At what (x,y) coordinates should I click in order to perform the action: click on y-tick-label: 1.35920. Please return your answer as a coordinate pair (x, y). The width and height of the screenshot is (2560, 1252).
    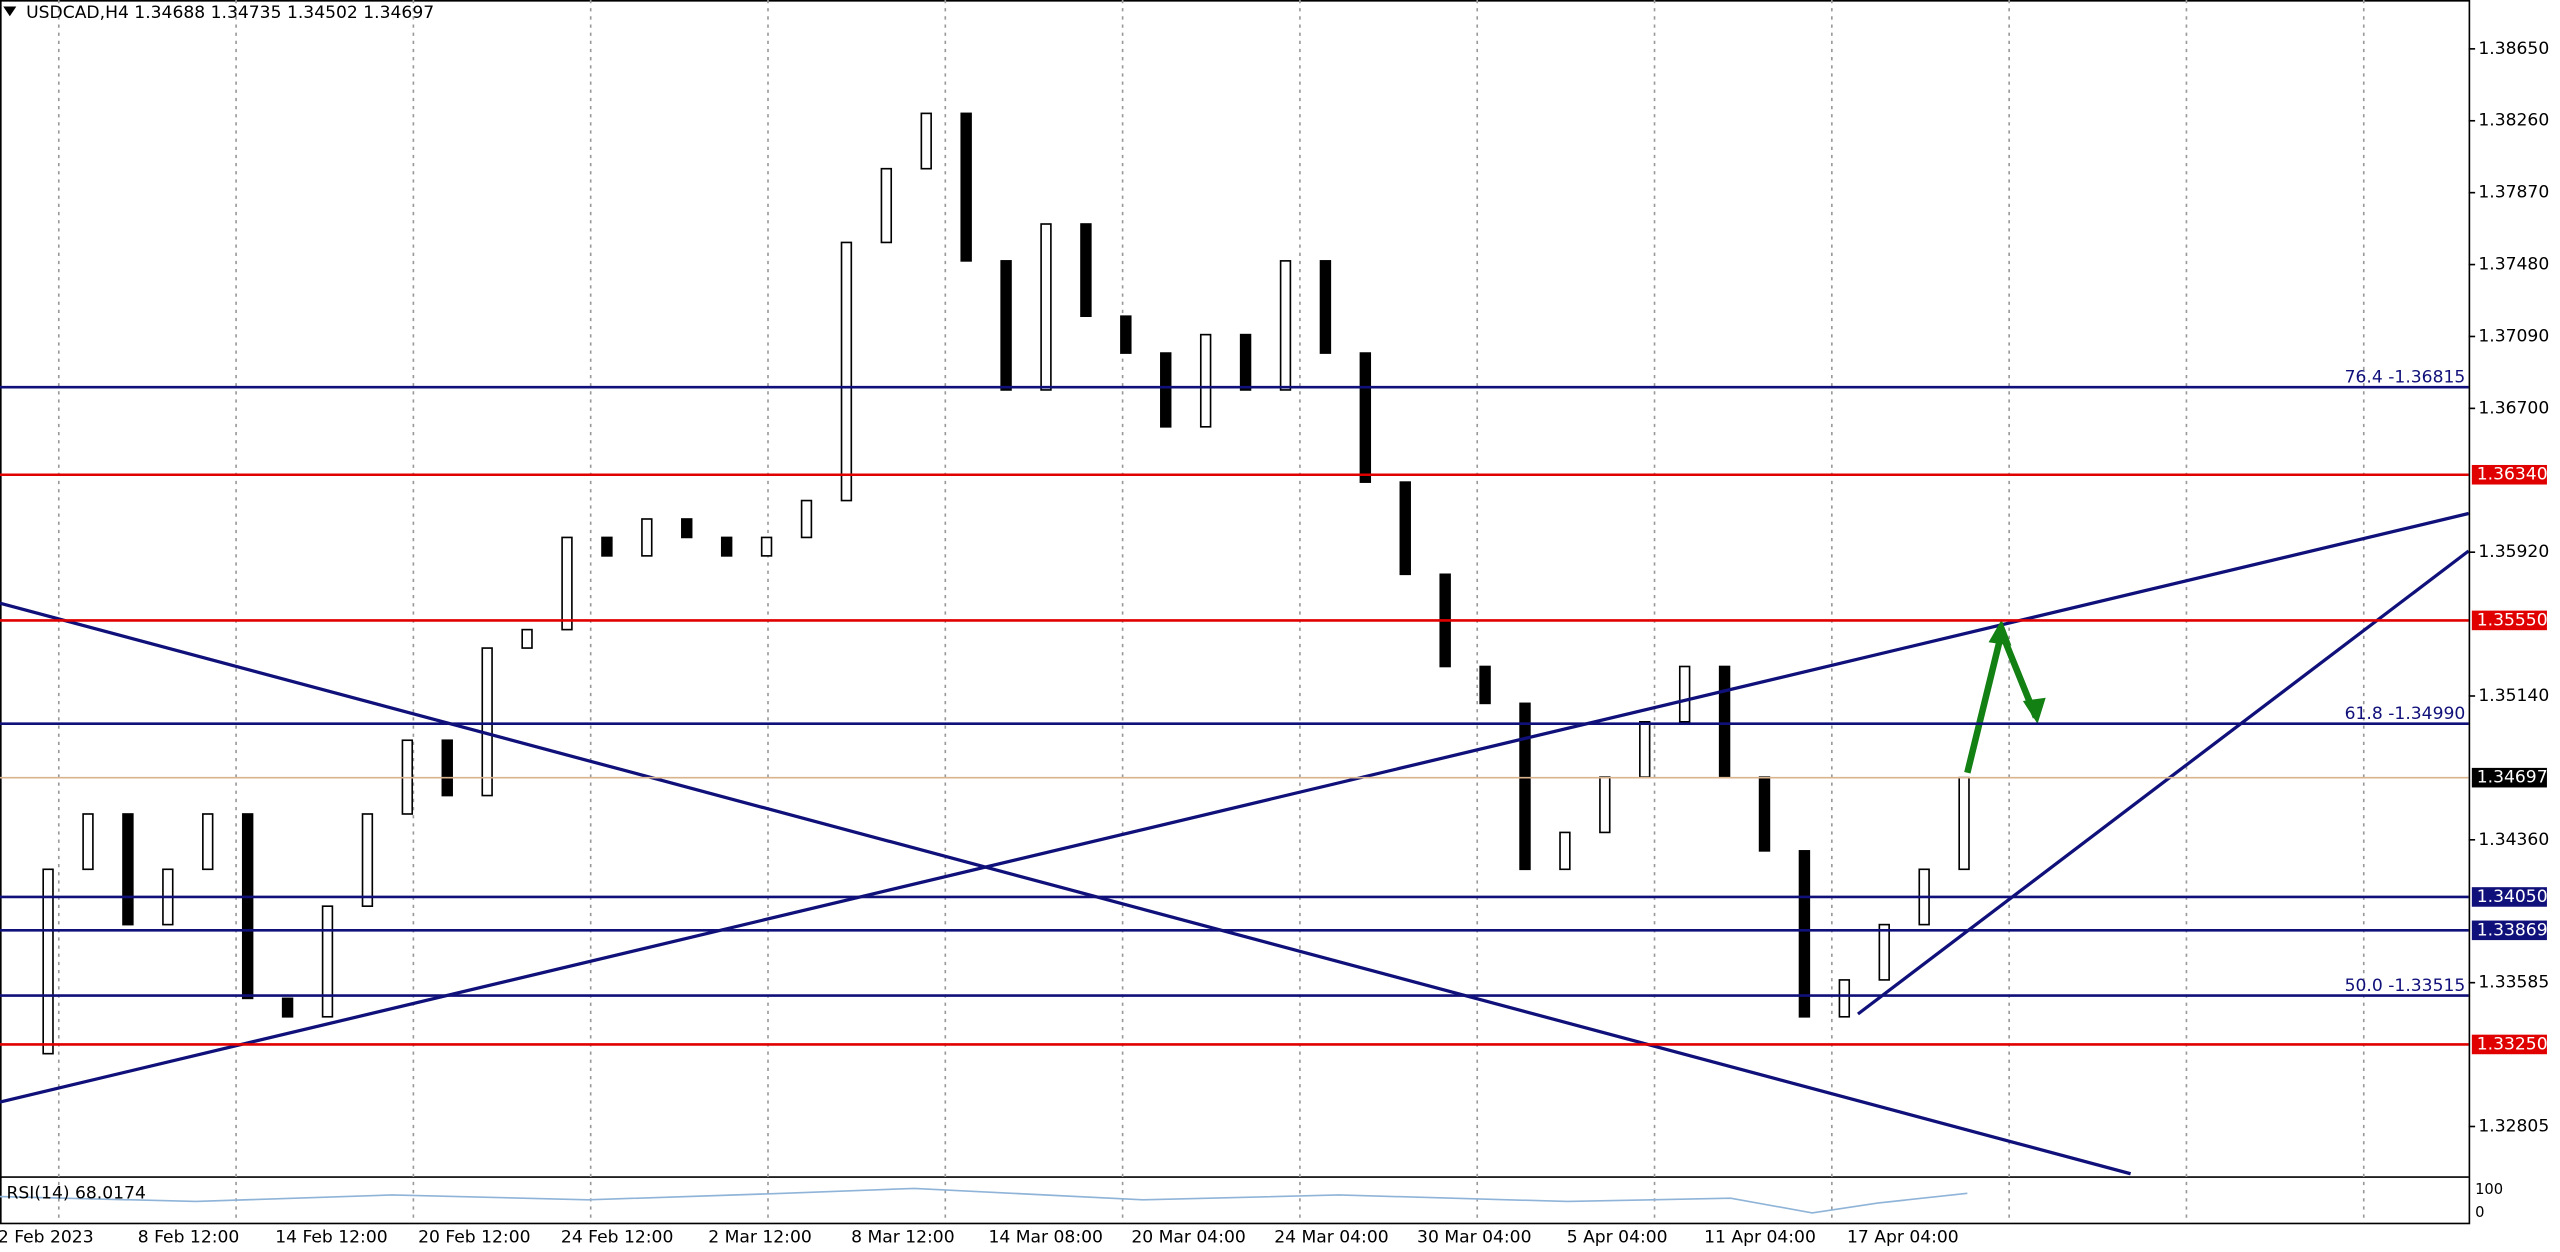
    Looking at the image, I should click on (2513, 552).